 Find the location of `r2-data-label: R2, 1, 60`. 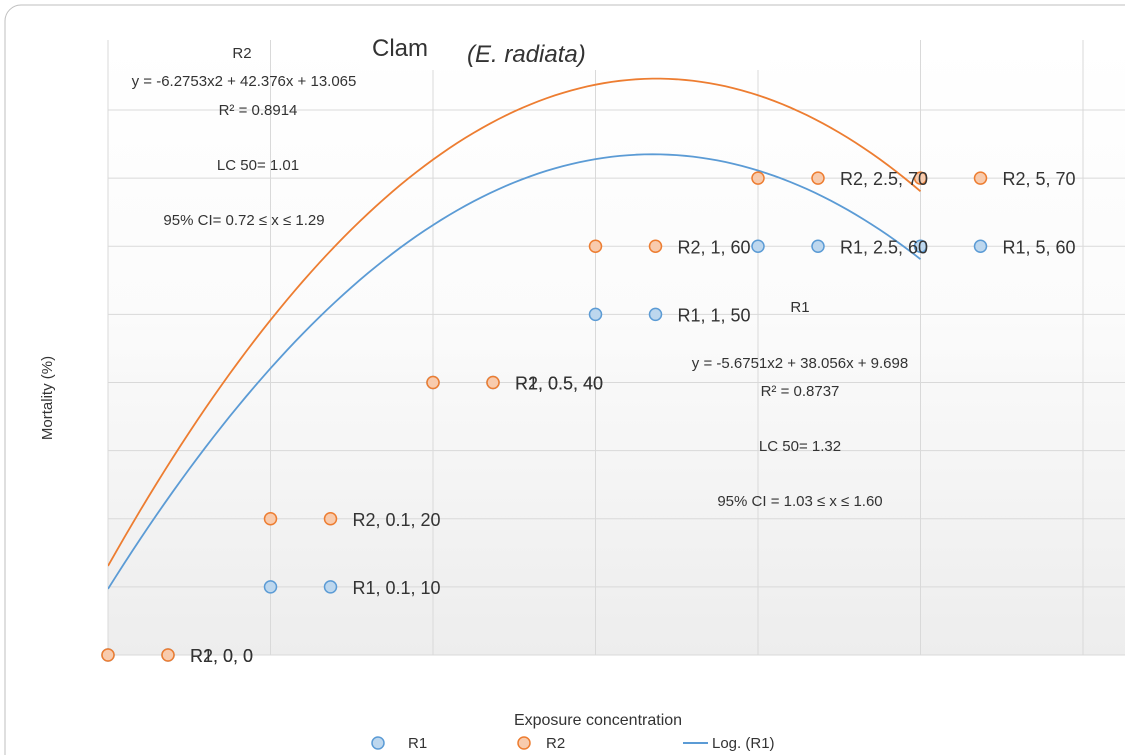

r2-data-label: R2, 1, 60 is located at coordinates (714, 247).